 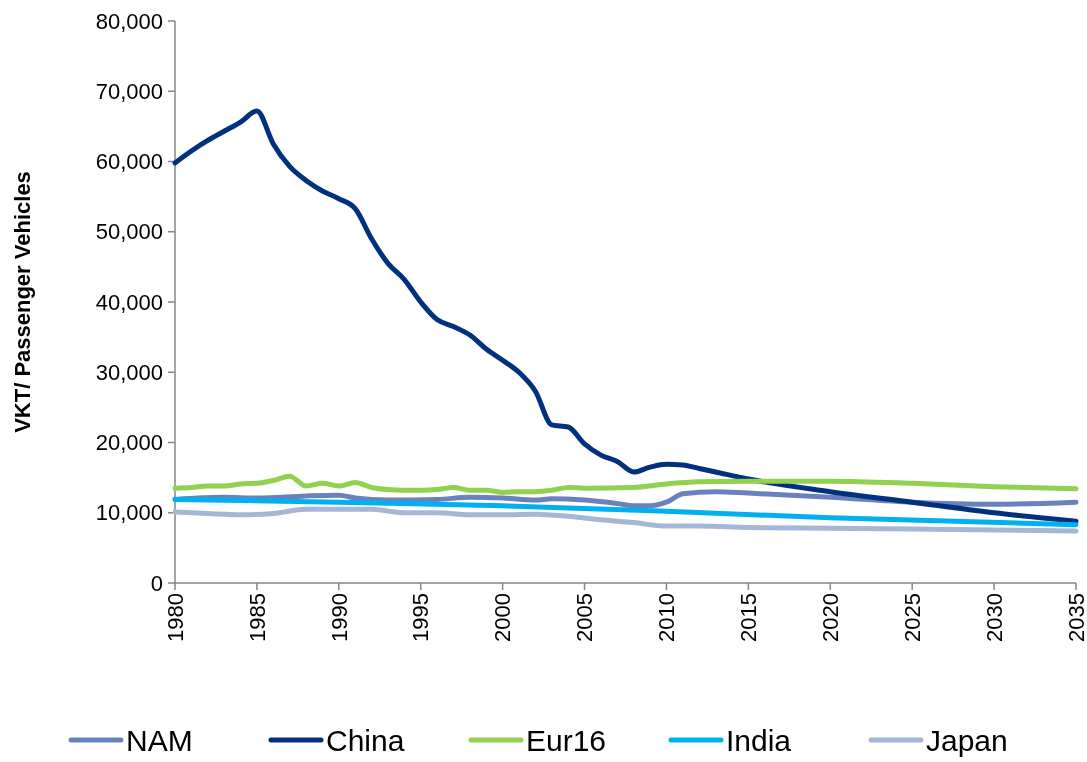 What do you see at coordinates (759, 740) in the screenshot?
I see `legend-label: India` at bounding box center [759, 740].